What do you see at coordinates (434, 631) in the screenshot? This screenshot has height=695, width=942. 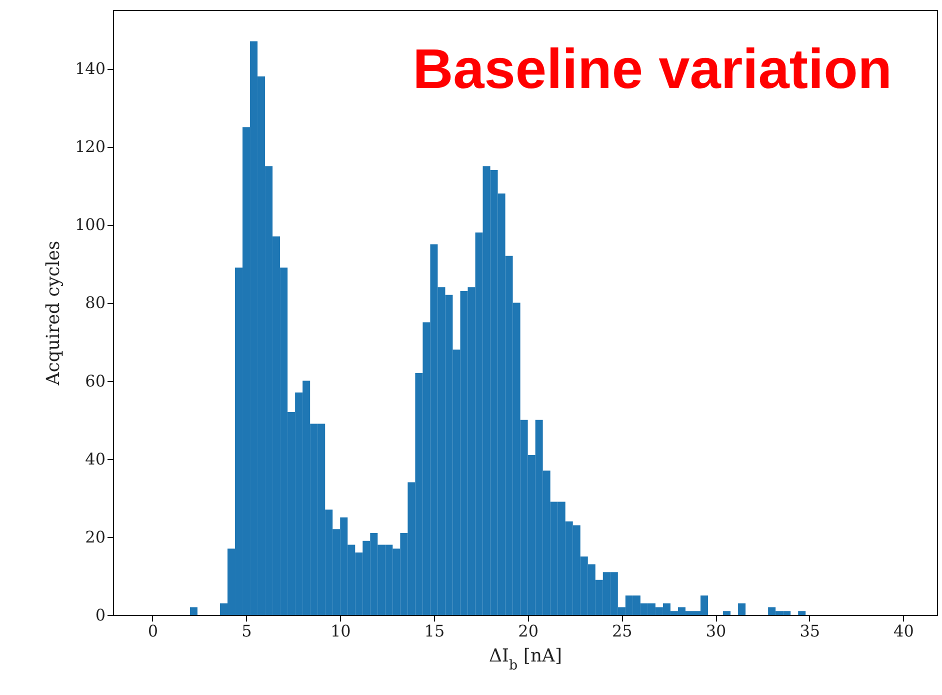 I see `x-tick-label: 15` at bounding box center [434, 631].